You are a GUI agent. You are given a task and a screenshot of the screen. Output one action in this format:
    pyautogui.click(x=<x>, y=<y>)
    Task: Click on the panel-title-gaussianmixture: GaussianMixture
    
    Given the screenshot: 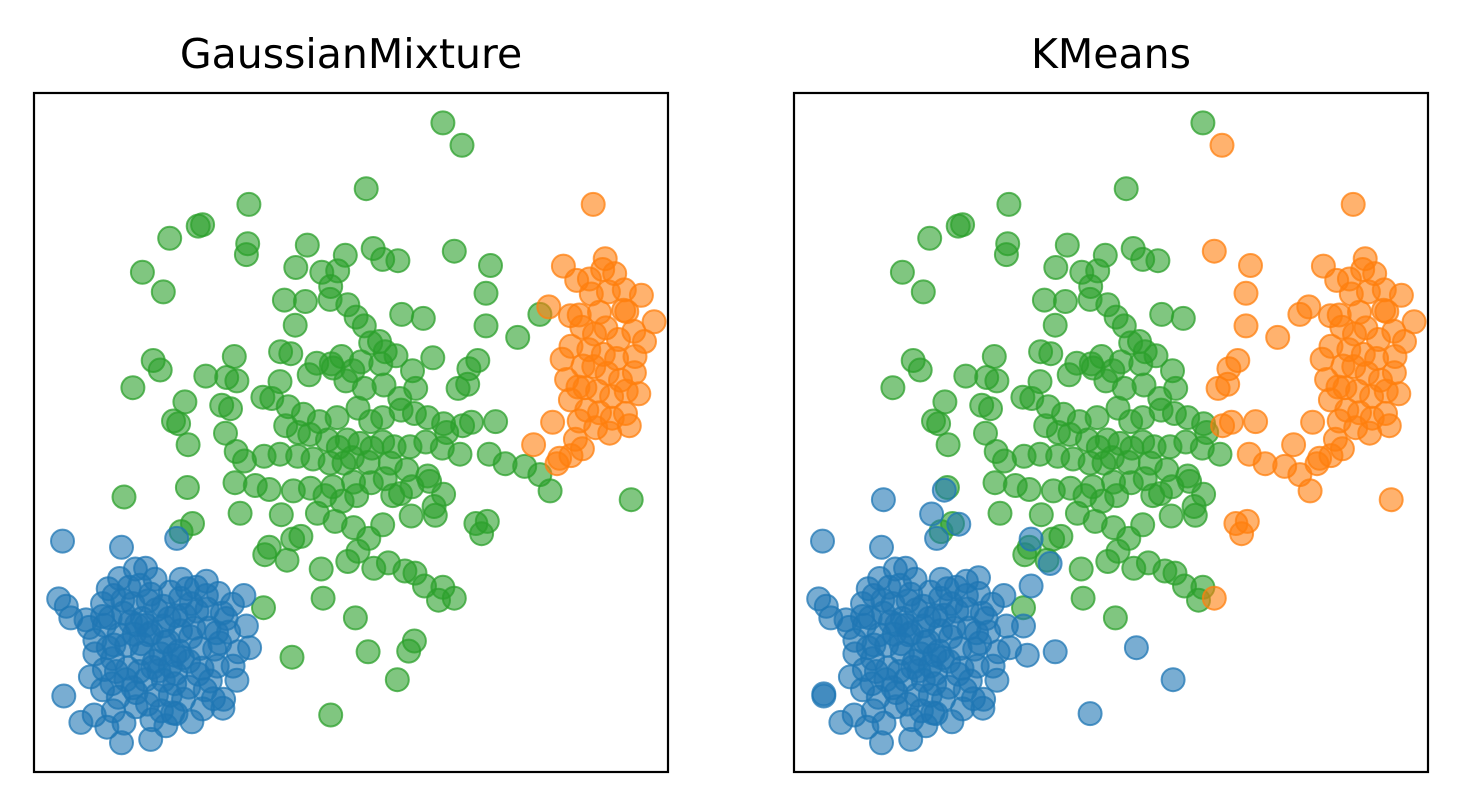 What is the action you would take?
    pyautogui.click(x=351, y=54)
    